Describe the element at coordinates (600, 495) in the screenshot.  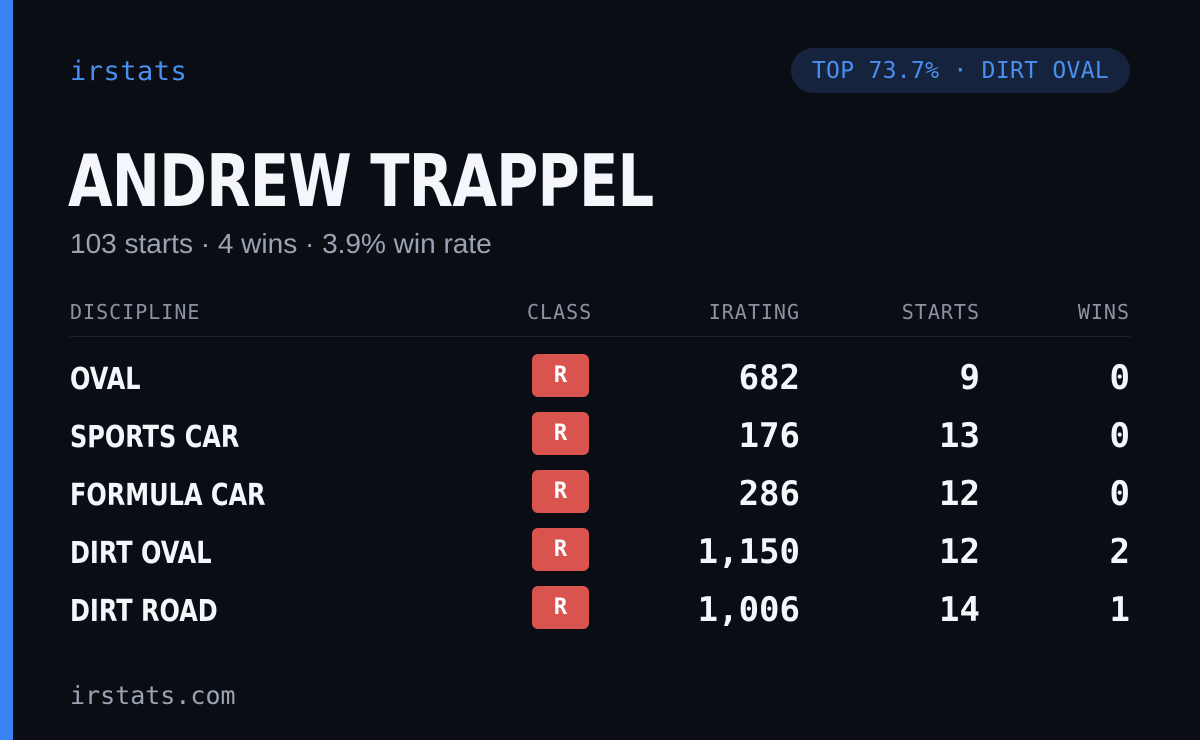
I see `table-row: FORMULA CAR R 286 12 0` at that location.